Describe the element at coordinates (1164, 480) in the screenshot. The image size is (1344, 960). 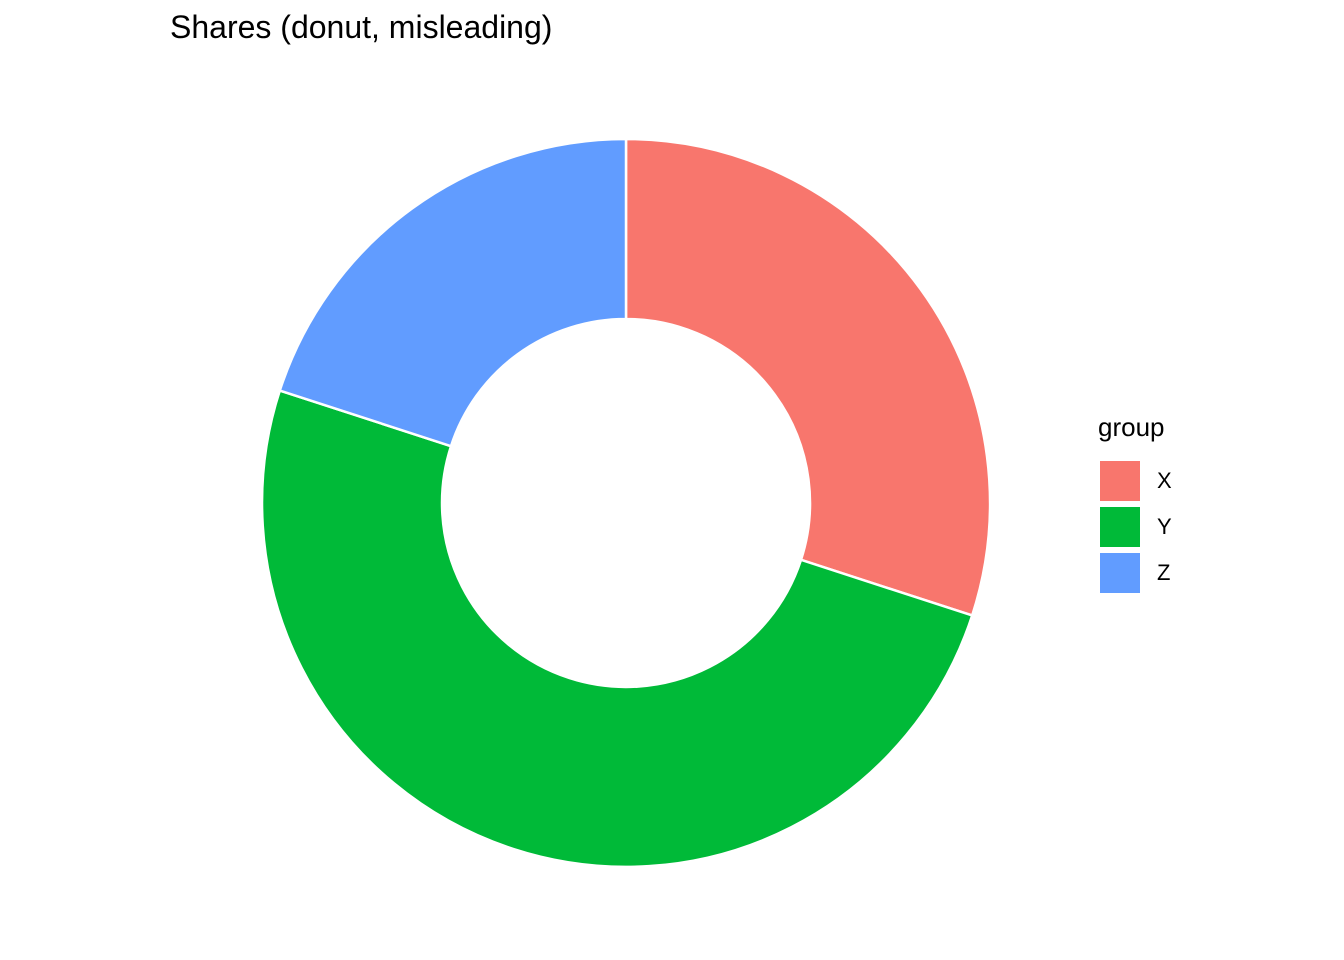
I see `legend-label: X` at that location.